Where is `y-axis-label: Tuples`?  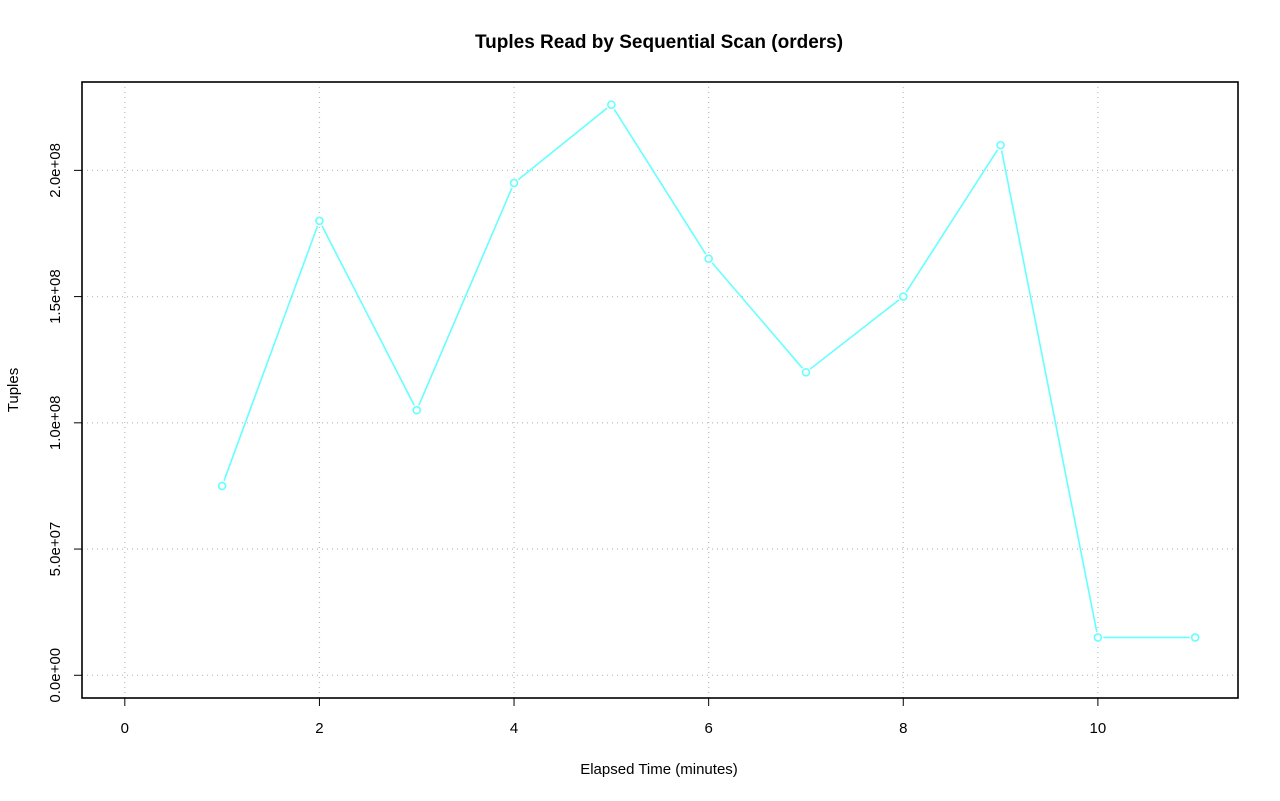
y-axis-label: Tuples is located at coordinates (13, 390).